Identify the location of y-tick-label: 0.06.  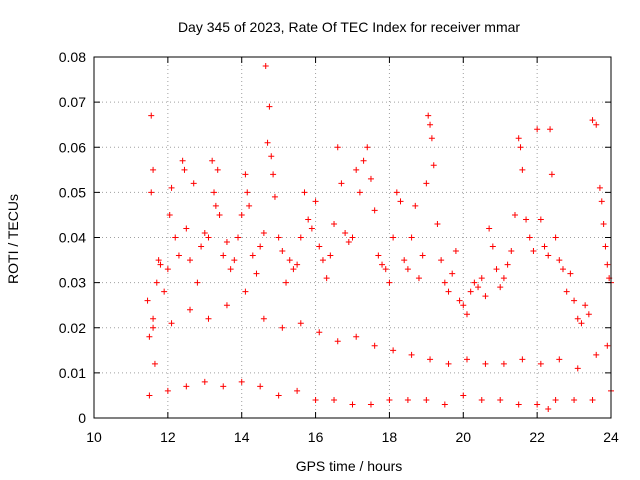
(72, 147).